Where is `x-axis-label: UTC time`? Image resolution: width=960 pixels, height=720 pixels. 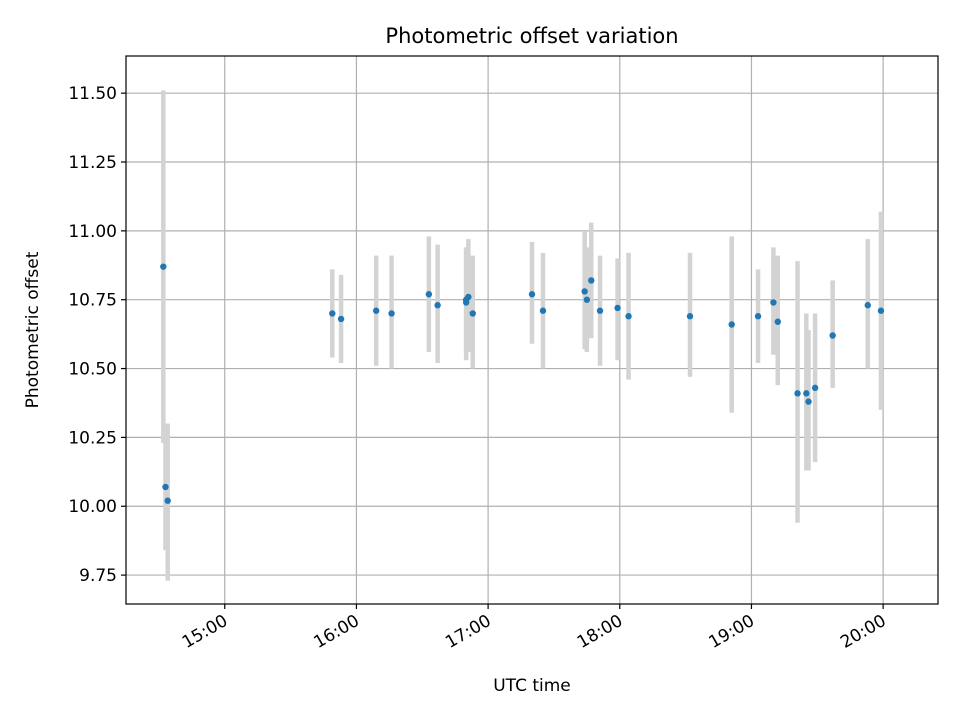 x-axis-label: UTC time is located at coordinates (532, 686).